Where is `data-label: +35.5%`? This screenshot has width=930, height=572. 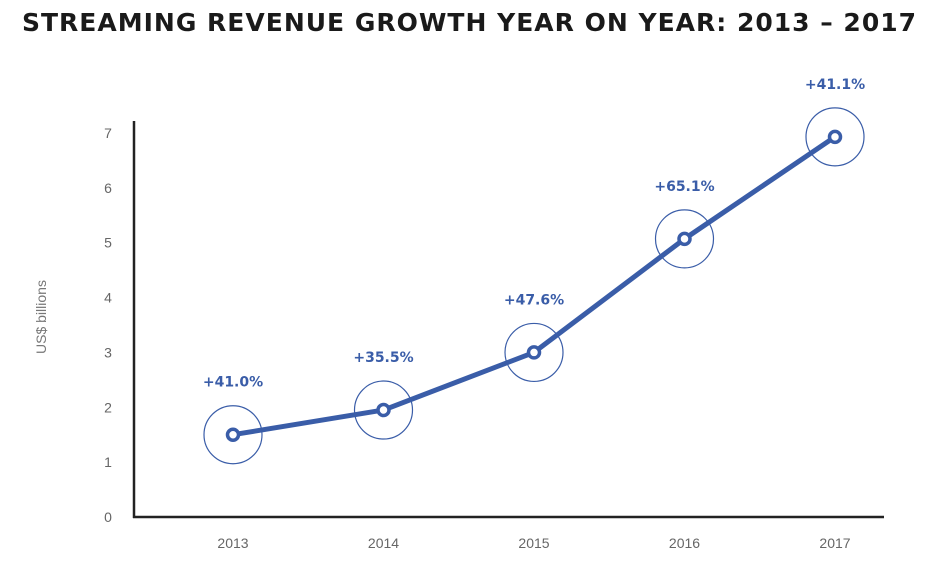 data-label: +35.5% is located at coordinates (383, 358).